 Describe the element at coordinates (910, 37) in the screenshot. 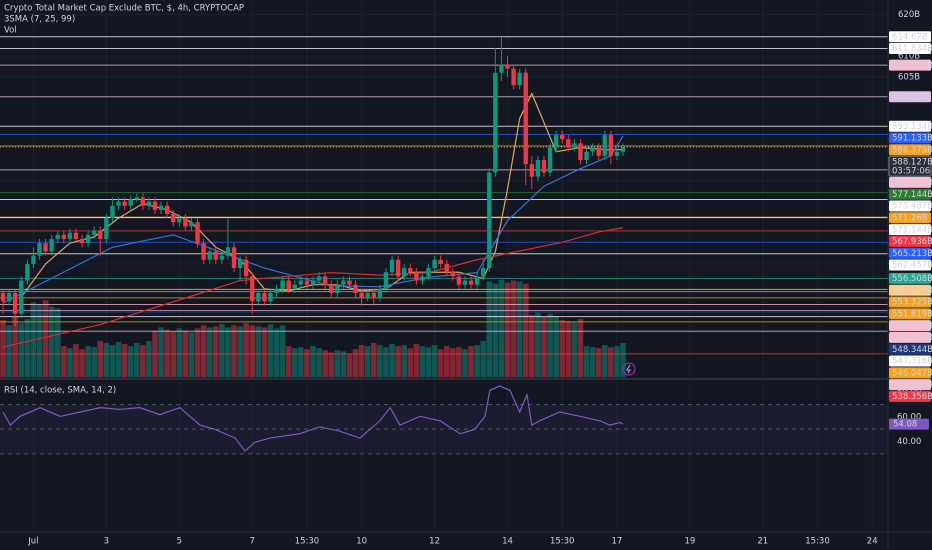

I see `price-label: 614.67B` at that location.